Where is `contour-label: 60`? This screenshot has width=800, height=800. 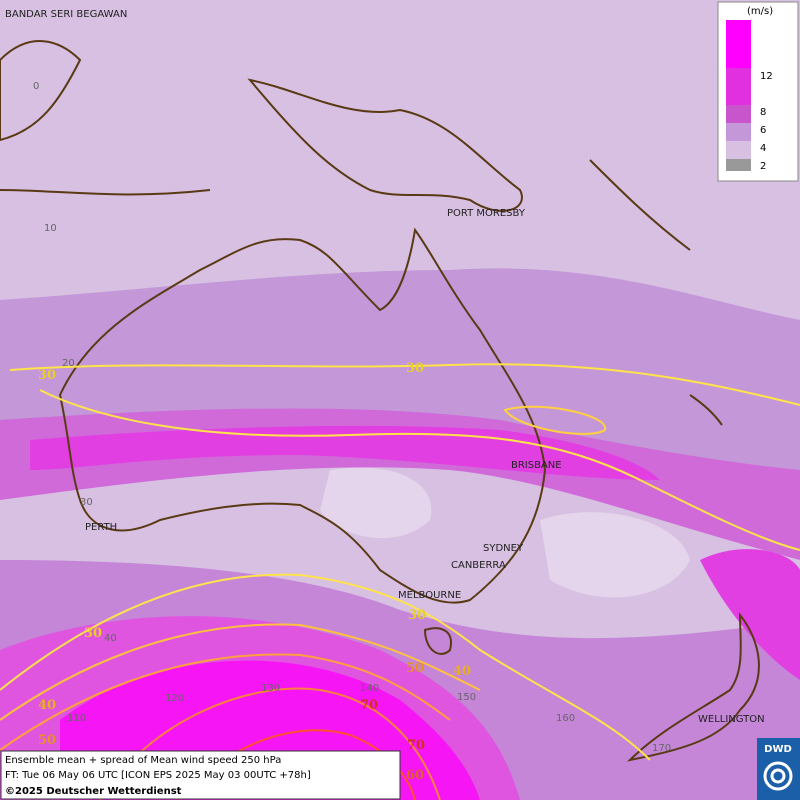
contour-label: 60 is located at coordinates (415, 775).